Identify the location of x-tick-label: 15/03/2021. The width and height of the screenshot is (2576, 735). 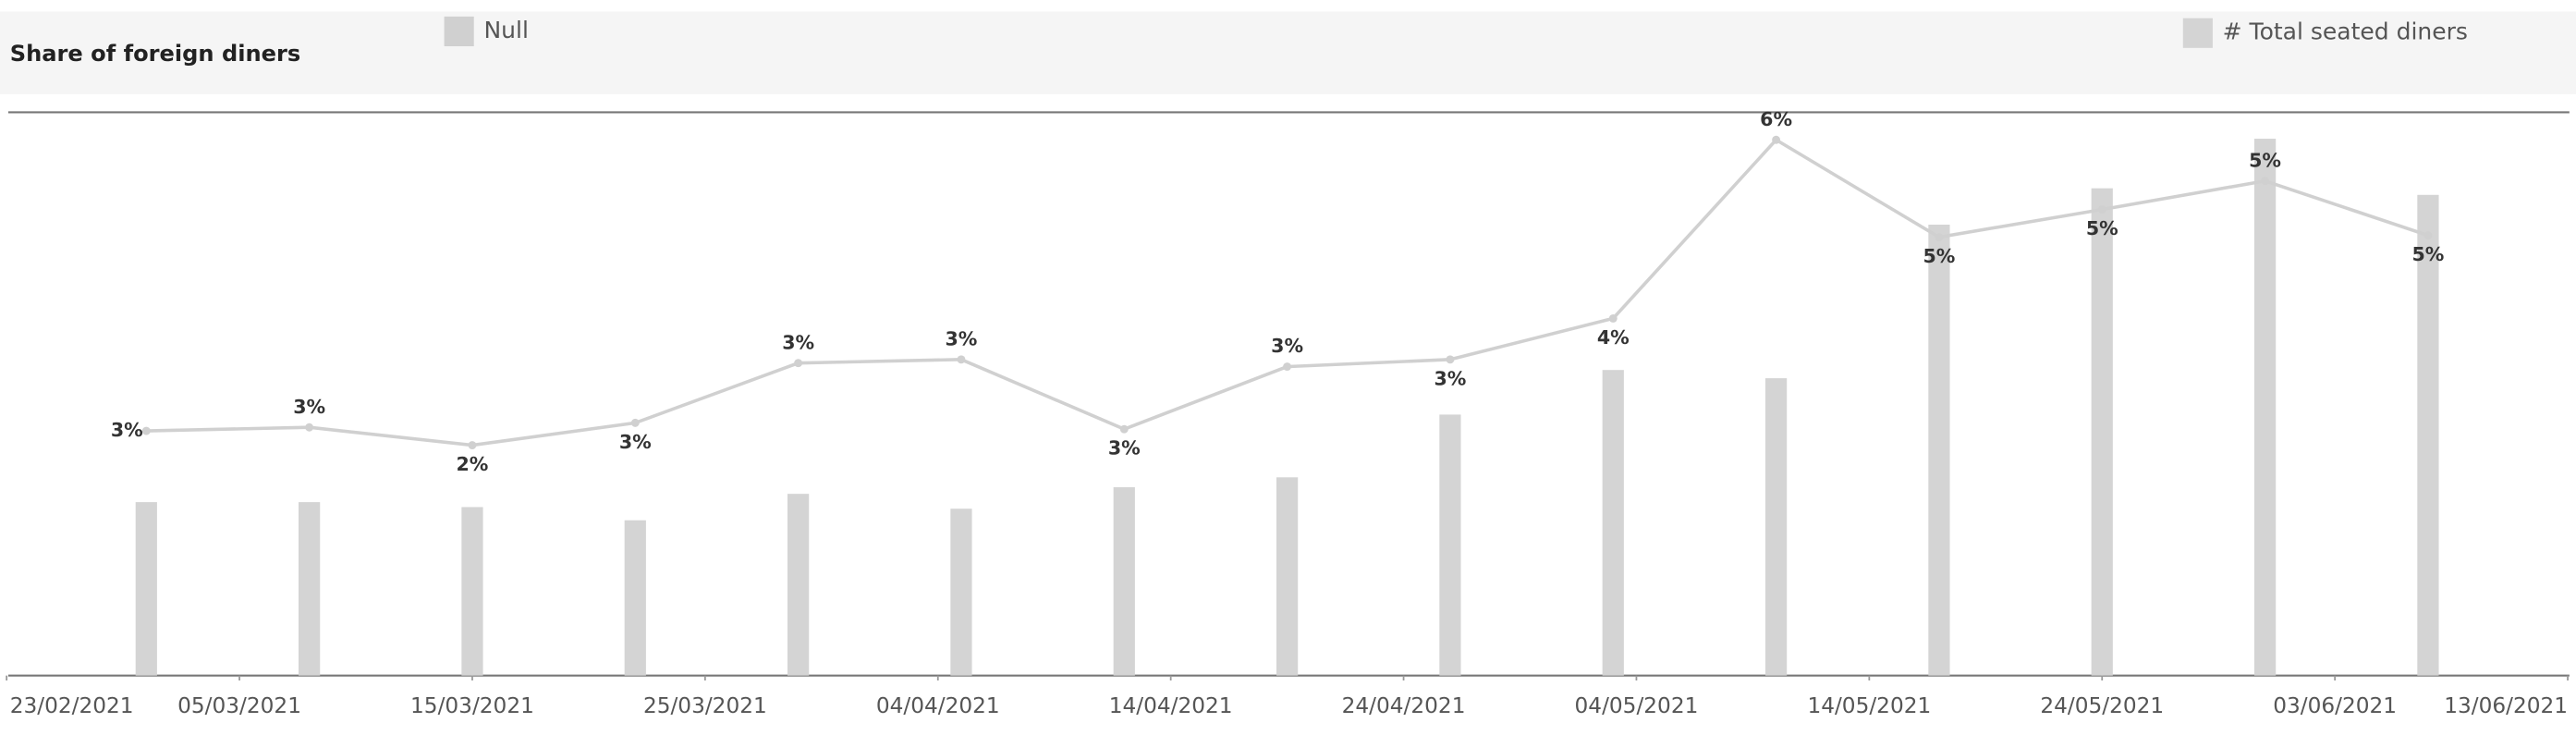
(472, 706).